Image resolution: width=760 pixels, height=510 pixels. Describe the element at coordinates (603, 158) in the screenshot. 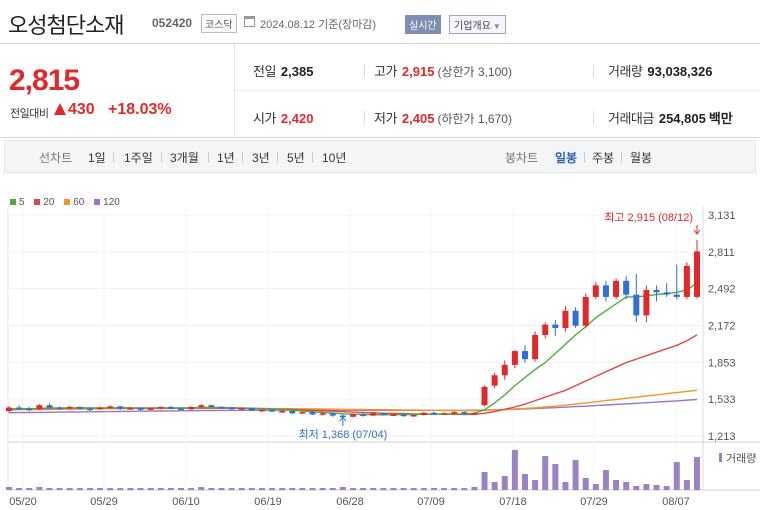

I see `period-weekly: 주봉` at that location.